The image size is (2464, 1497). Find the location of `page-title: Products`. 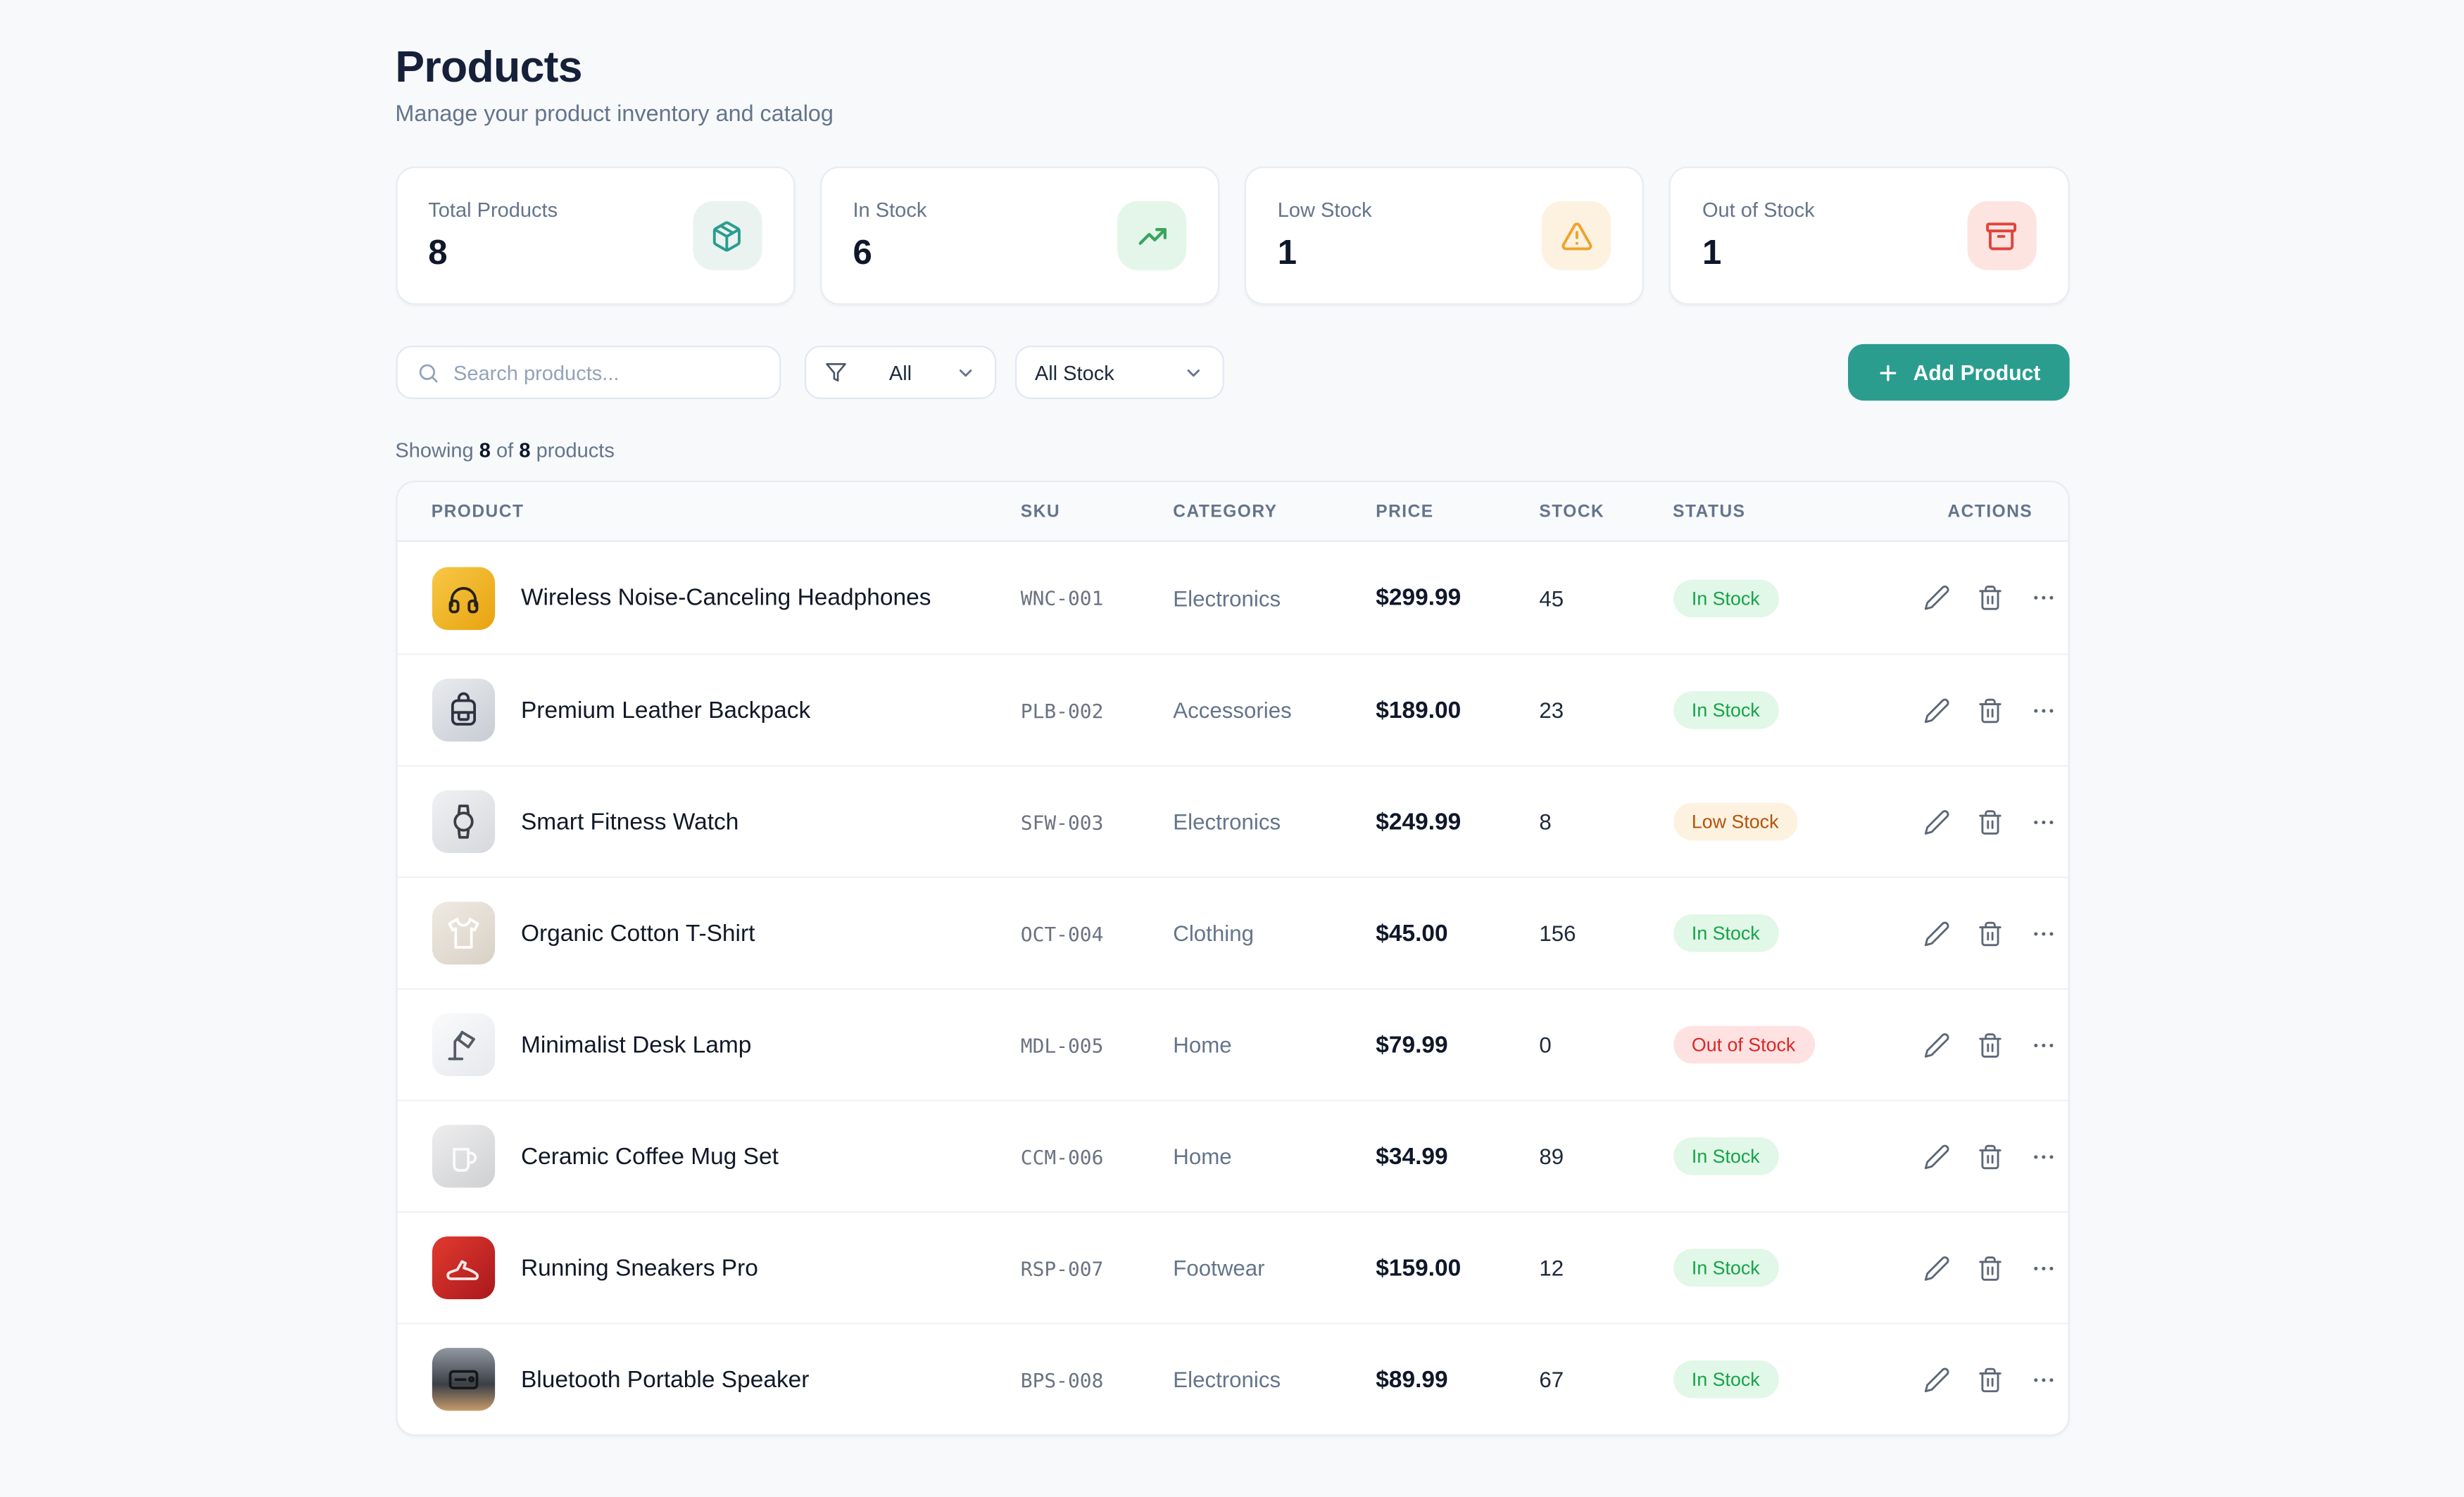

page-title: Products is located at coordinates (488, 66).